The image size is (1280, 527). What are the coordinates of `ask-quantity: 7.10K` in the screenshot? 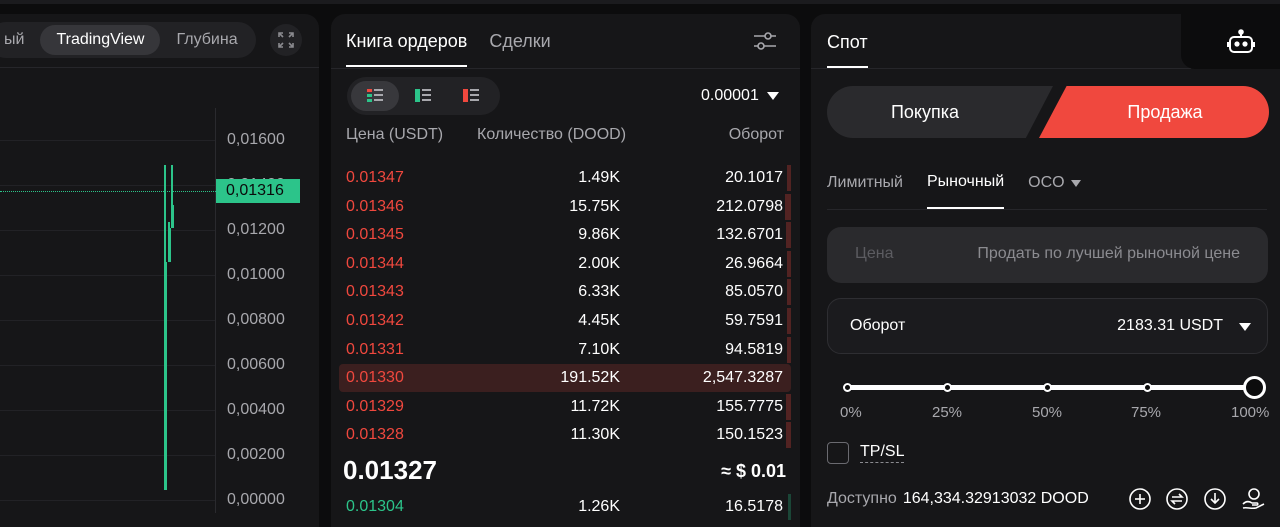 It's located at (599, 349).